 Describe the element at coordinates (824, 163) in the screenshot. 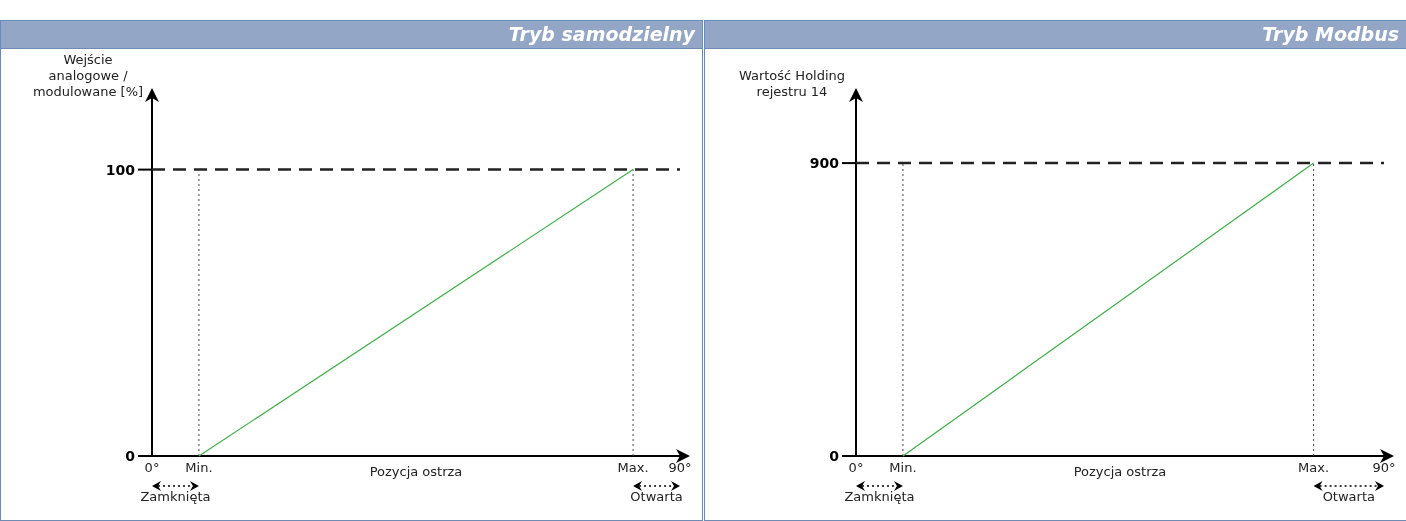

I see `y-tick-label: 900` at that location.